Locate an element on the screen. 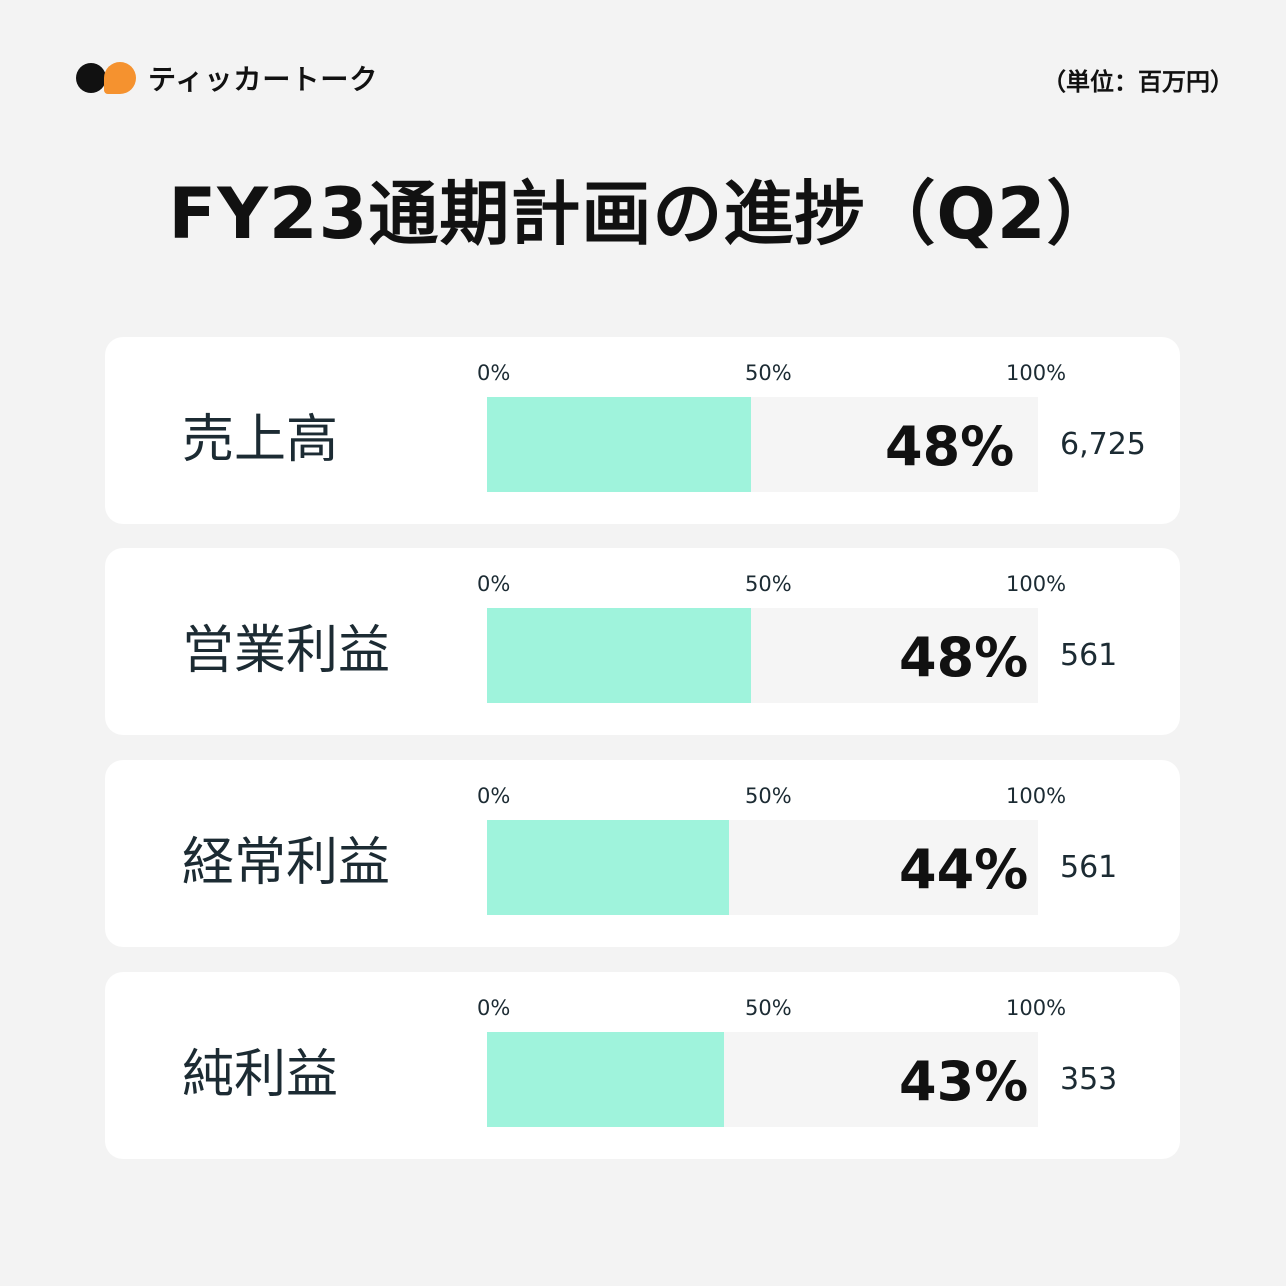 The image size is (1286, 1286). metric-card: 売上高 0% 50% 100% 48% 6,725 is located at coordinates (642, 430).